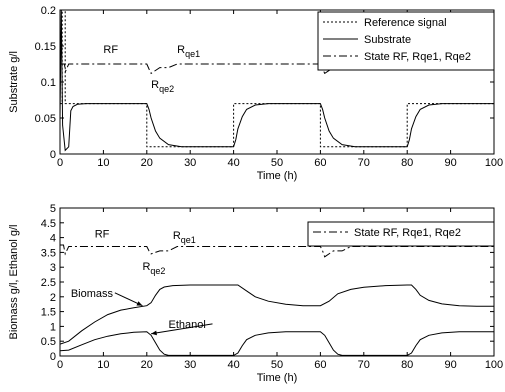 This screenshot has width=505, height=392. I want to click on y-axis-label: Biomass g/l, Ethanol g/l, so click(14, 282).